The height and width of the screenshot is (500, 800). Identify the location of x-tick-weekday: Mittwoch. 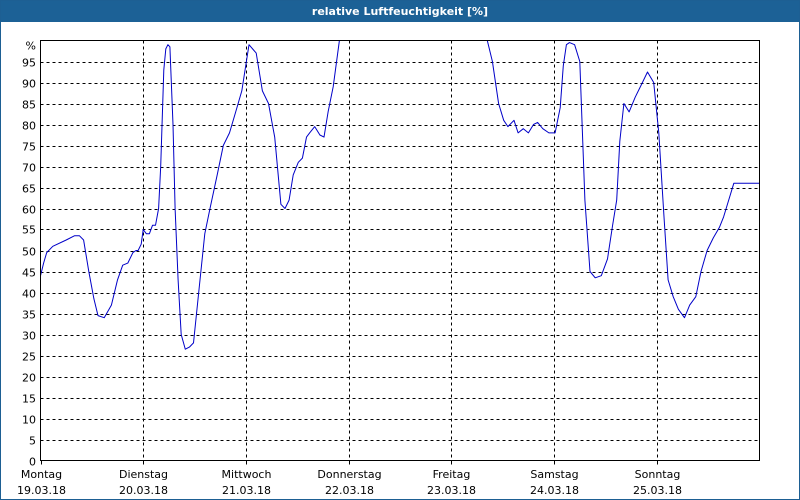
(247, 474).